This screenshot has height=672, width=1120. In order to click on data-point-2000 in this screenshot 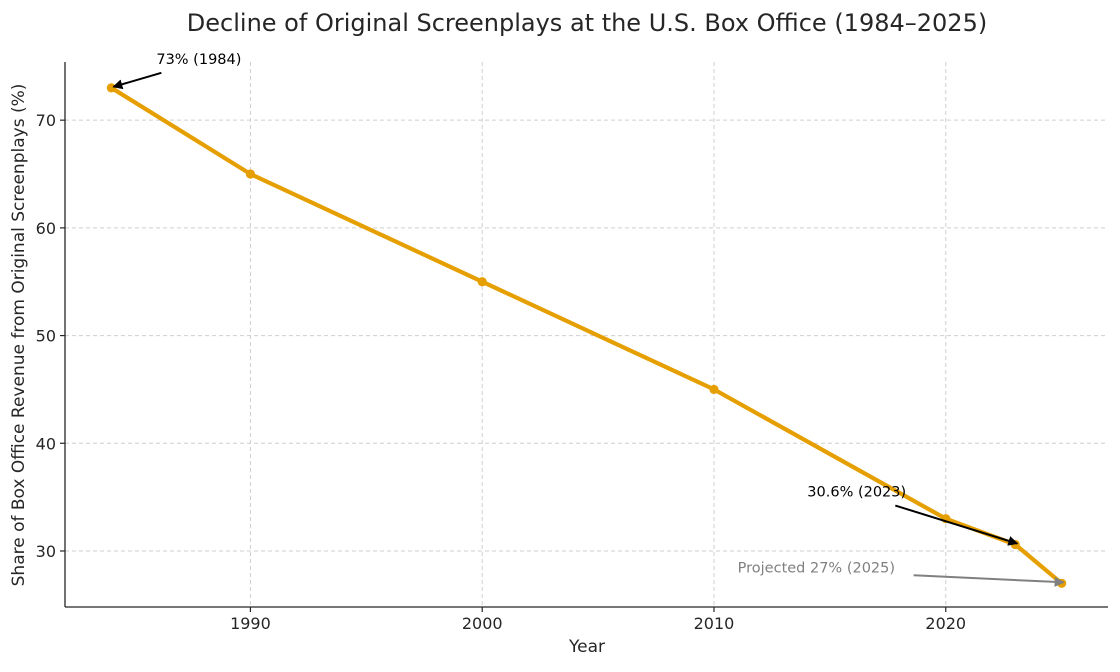, I will do `click(482, 282)`.